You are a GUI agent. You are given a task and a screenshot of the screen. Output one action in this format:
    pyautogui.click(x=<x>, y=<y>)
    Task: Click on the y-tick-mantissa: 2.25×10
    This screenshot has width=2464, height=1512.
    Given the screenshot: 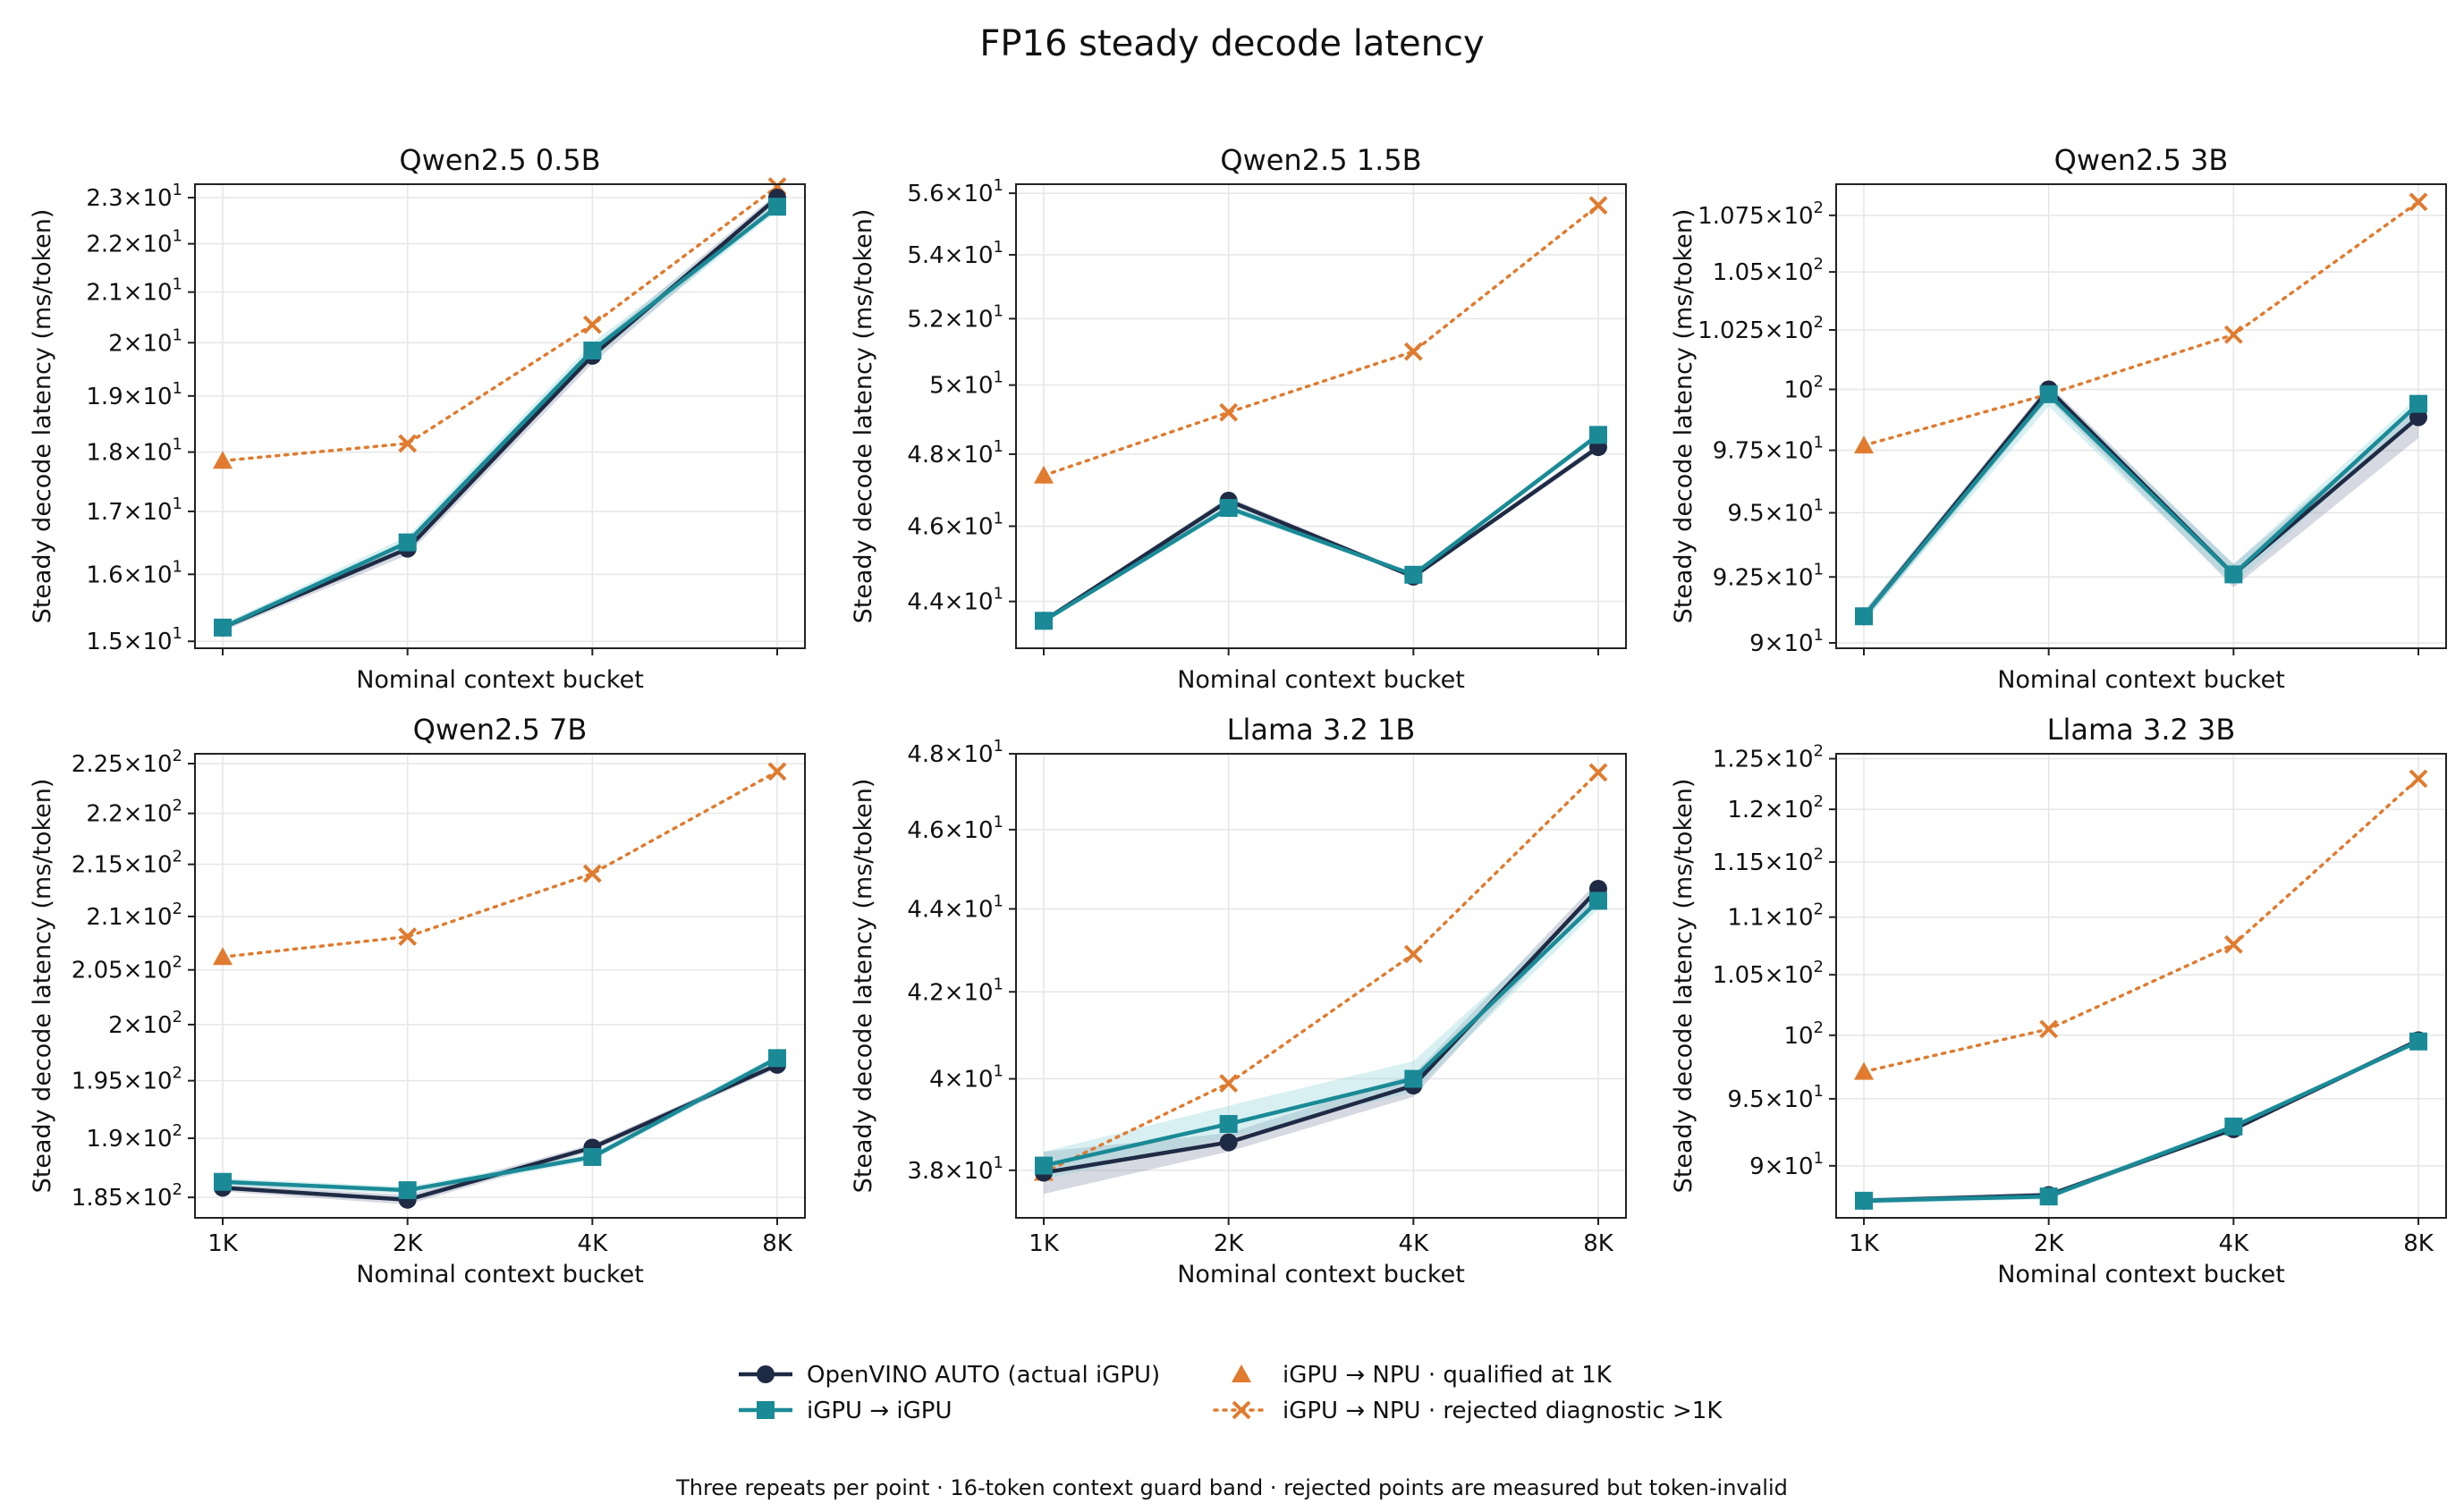 What is the action you would take?
    pyautogui.click(x=122, y=764)
    